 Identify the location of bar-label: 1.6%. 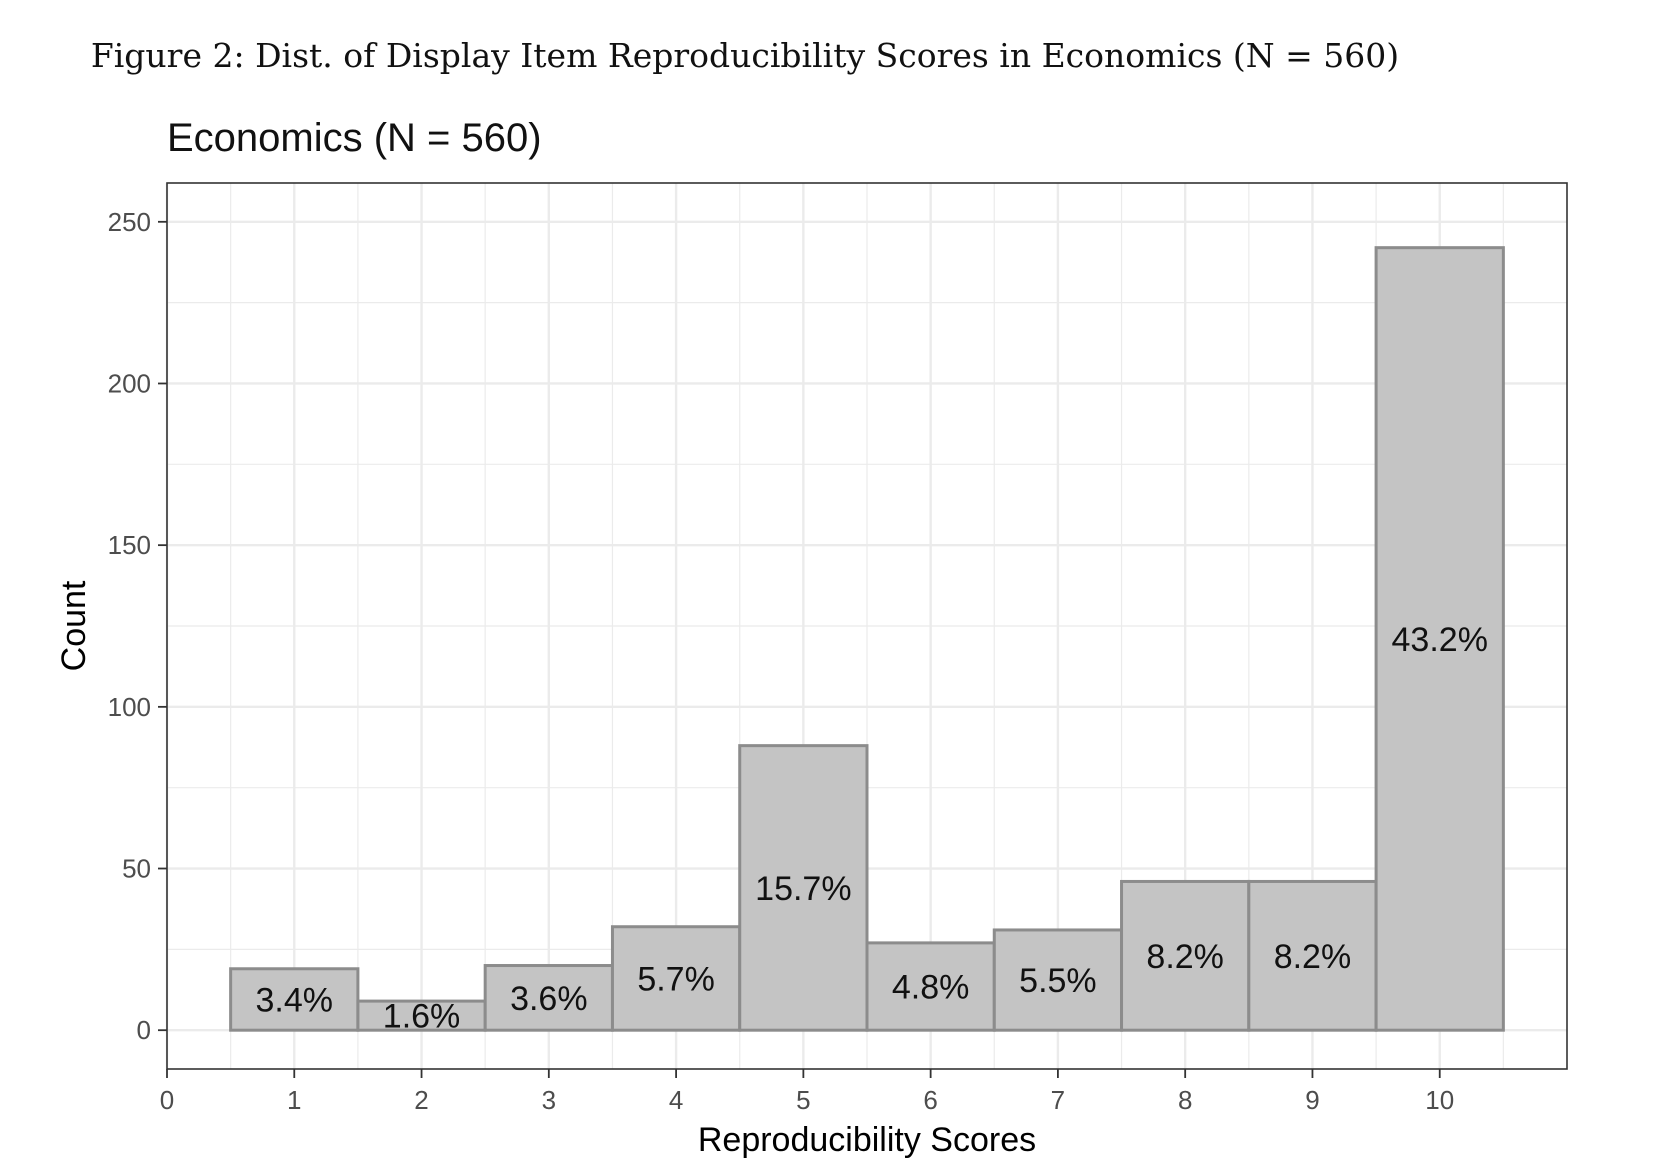
(422, 1017).